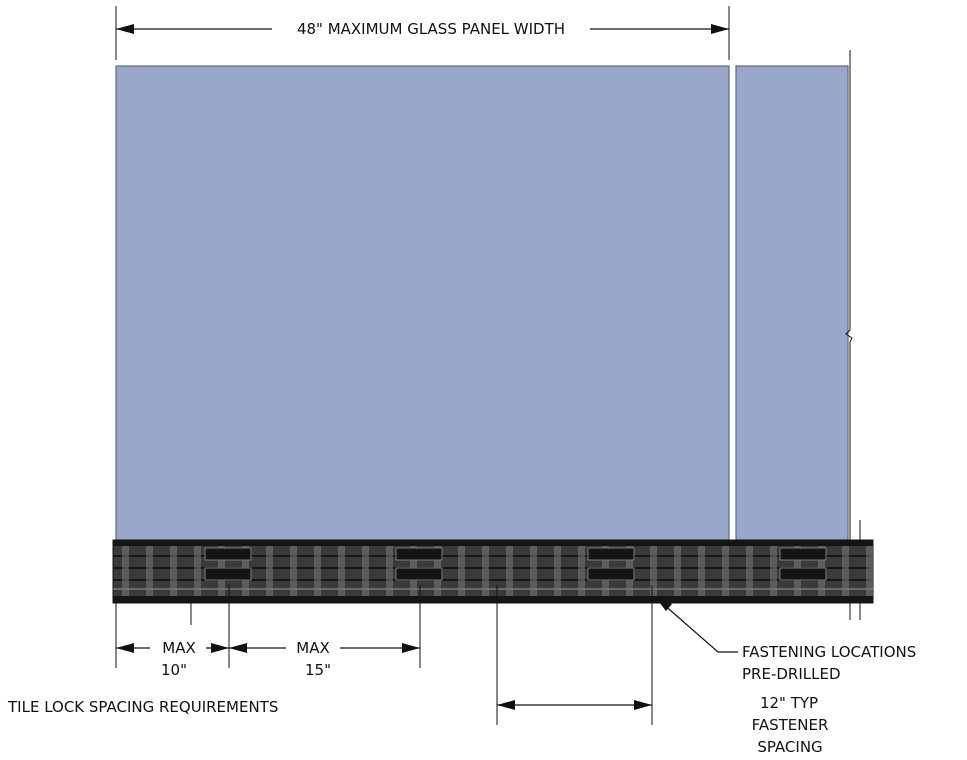 The image size is (967, 760). I want to click on typ-label-line3: SPACING, so click(789, 747).